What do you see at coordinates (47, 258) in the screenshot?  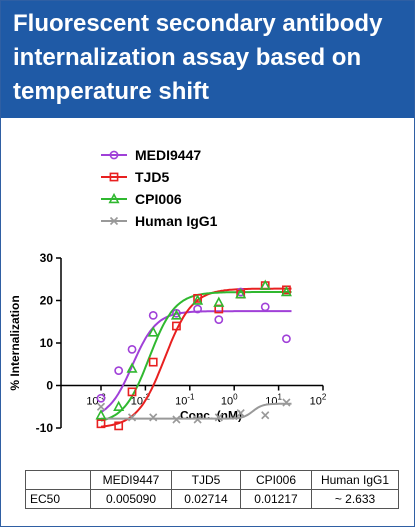 I see `y-tick-label: 30` at bounding box center [47, 258].